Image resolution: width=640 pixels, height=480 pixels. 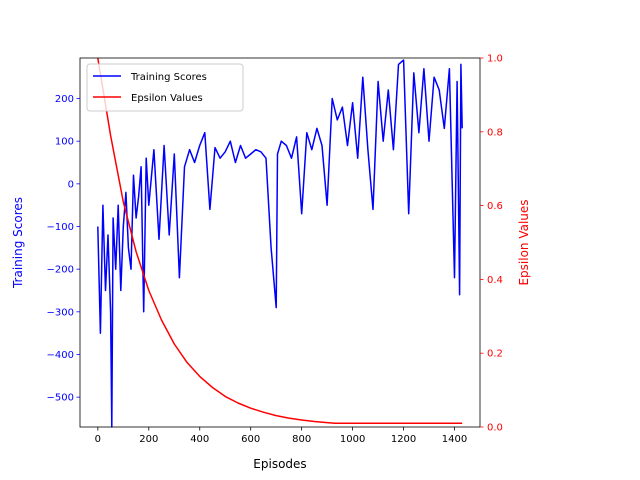 What do you see at coordinates (281, 436) in the screenshot?
I see `x-axis-ticks: 0 200 400 600 800 1000 1200 1400` at bounding box center [281, 436].